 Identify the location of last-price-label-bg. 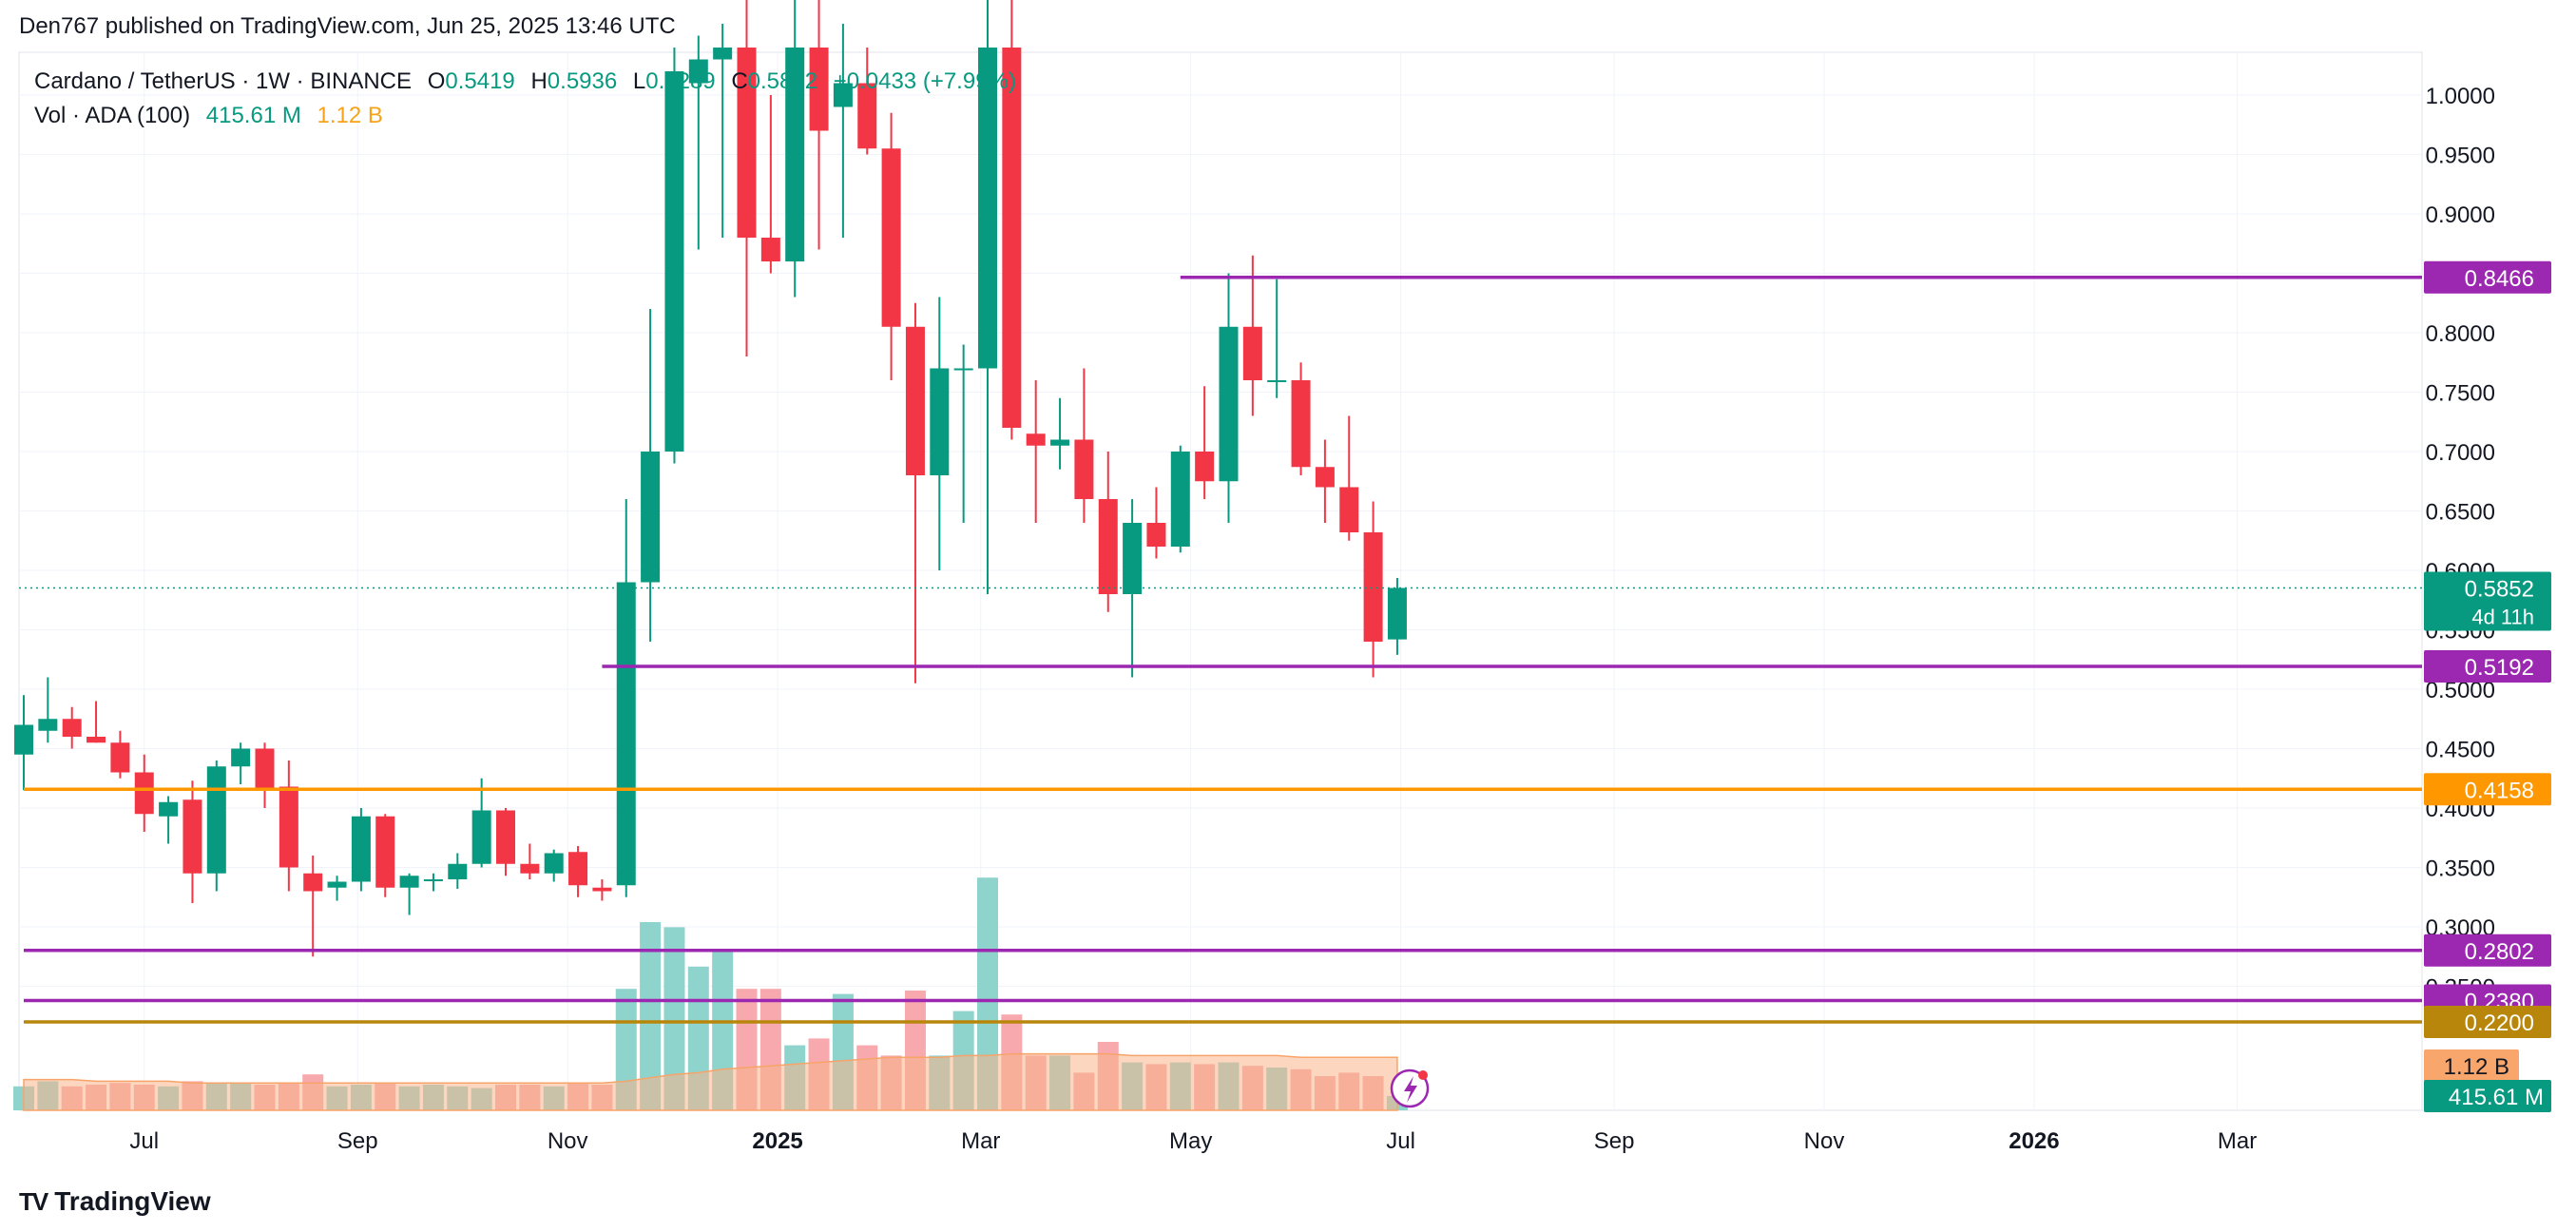
(2488, 601).